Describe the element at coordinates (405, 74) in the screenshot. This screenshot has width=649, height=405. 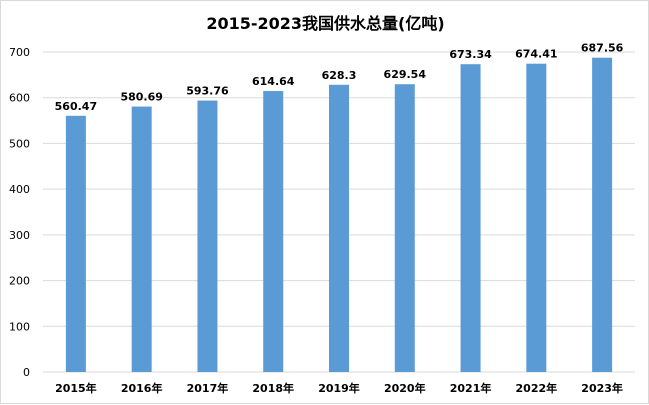
I see `data-label: 629.54` at that location.